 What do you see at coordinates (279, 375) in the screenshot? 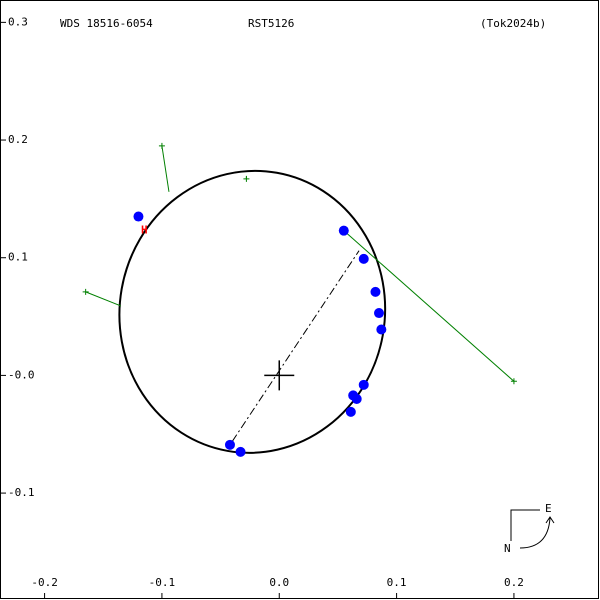
I see `center-cross` at bounding box center [279, 375].